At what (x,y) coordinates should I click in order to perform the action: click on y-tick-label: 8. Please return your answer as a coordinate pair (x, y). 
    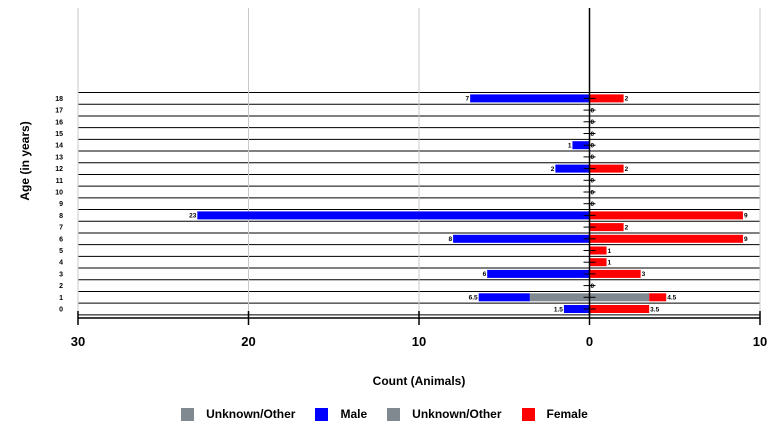
    Looking at the image, I should click on (61, 216).